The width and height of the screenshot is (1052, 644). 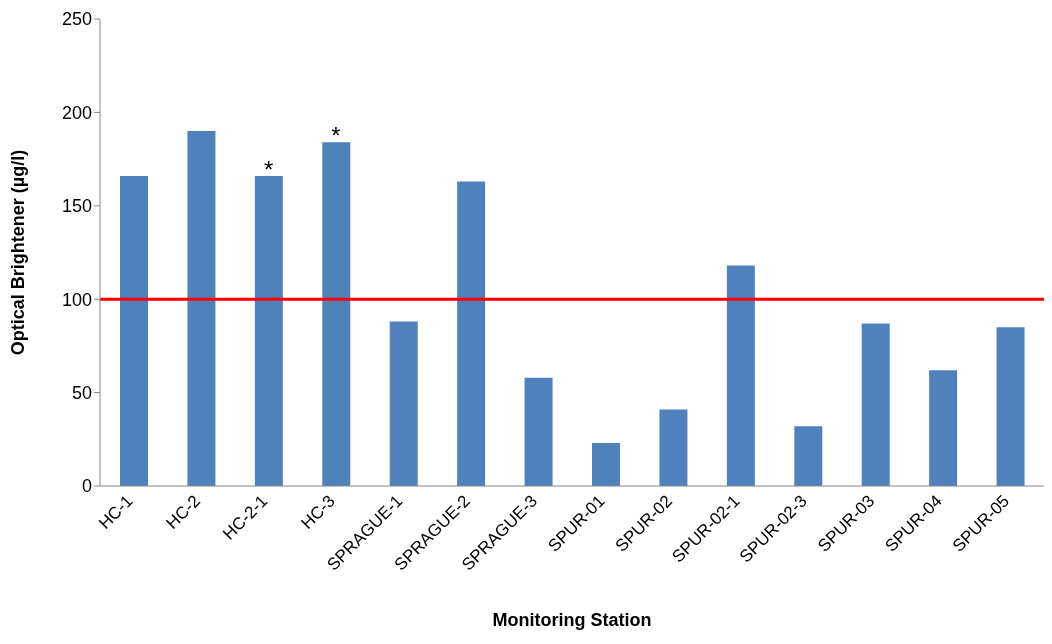 I want to click on y-tick-label: 250, so click(x=76, y=19).